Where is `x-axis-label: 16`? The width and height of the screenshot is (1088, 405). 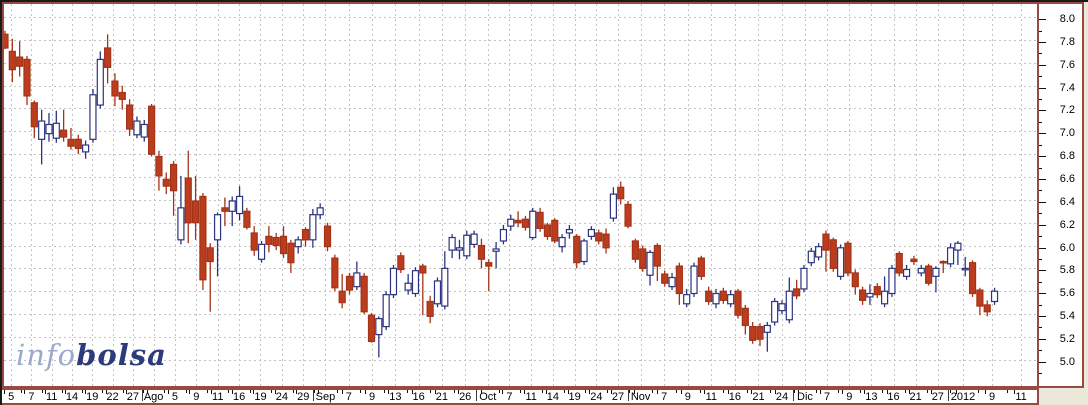 x-axis-label: 16 is located at coordinates (893, 397).